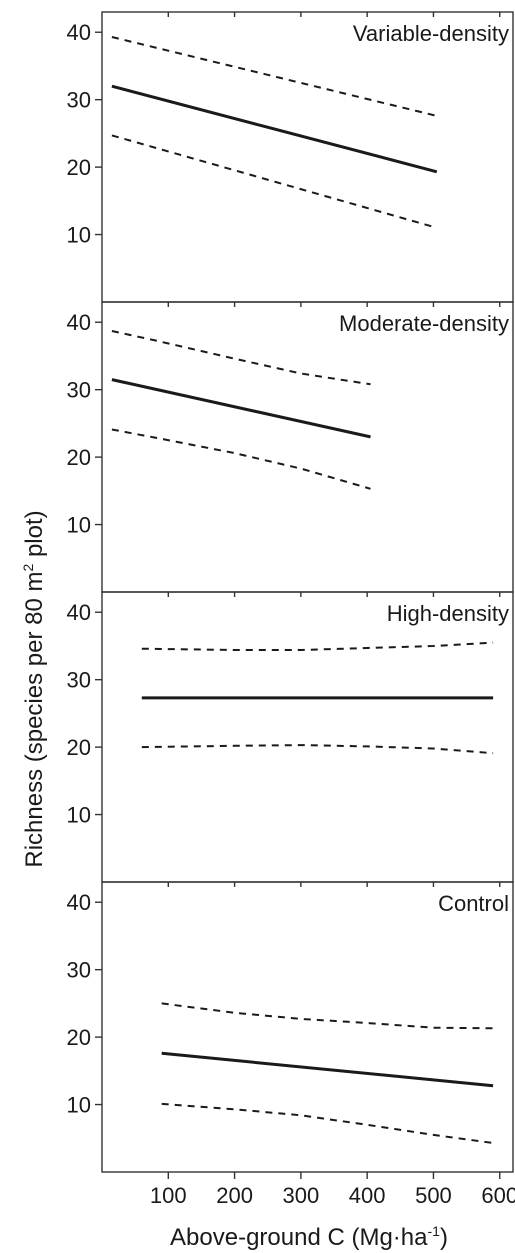 Image resolution: width=515 pixels, height=1253 pixels. Describe the element at coordinates (309, 1237) in the screenshot. I see `x-axis-title: Above-ground C (Mg·ha-1)` at that location.